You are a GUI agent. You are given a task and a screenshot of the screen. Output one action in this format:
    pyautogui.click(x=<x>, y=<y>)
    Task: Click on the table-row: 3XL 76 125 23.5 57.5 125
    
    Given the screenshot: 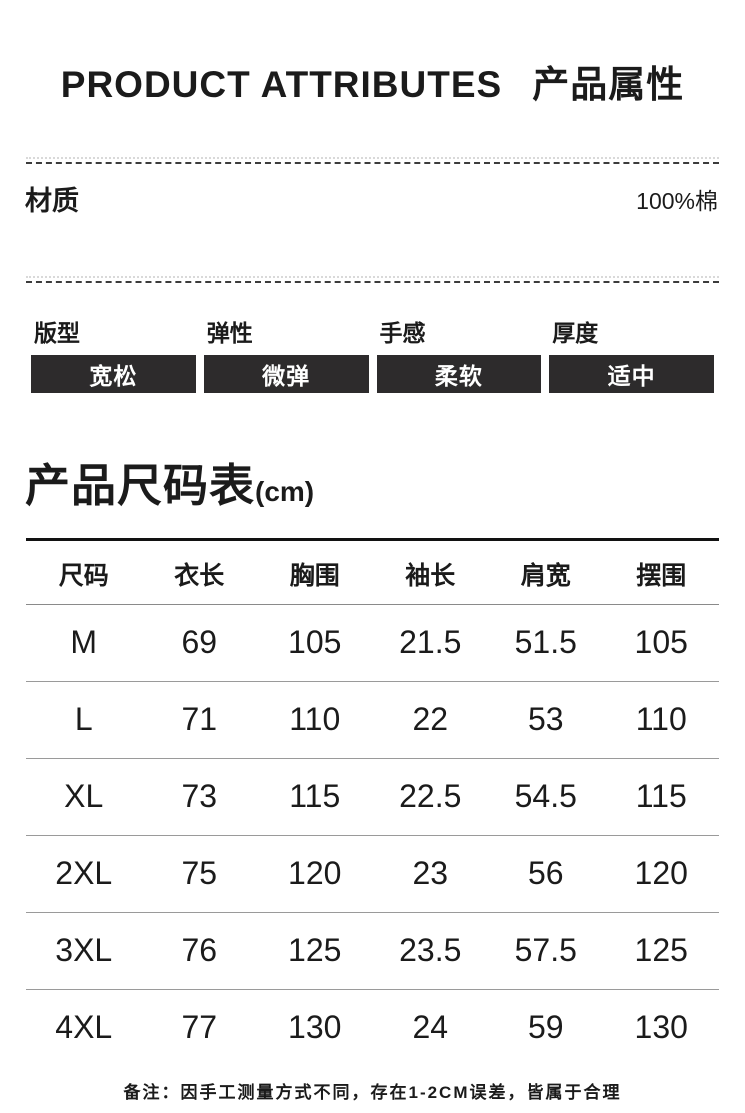 What is the action you would take?
    pyautogui.click(x=372, y=951)
    